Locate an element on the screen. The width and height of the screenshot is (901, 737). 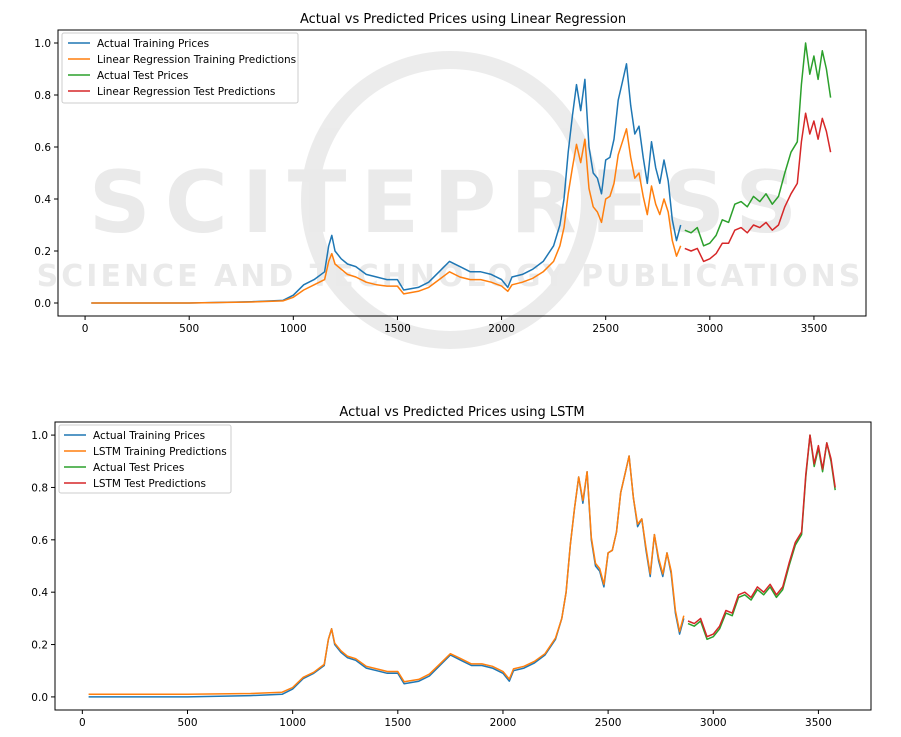
watermark-sub: SCIENCE AND TECHNOLOGY PUBLICATIONS is located at coordinates (450, 276).